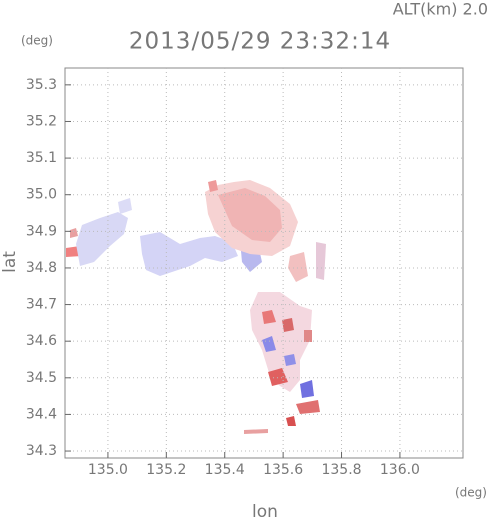  What do you see at coordinates (225, 470) in the screenshot?
I see `x-tick-label: 135.4` at bounding box center [225, 470].